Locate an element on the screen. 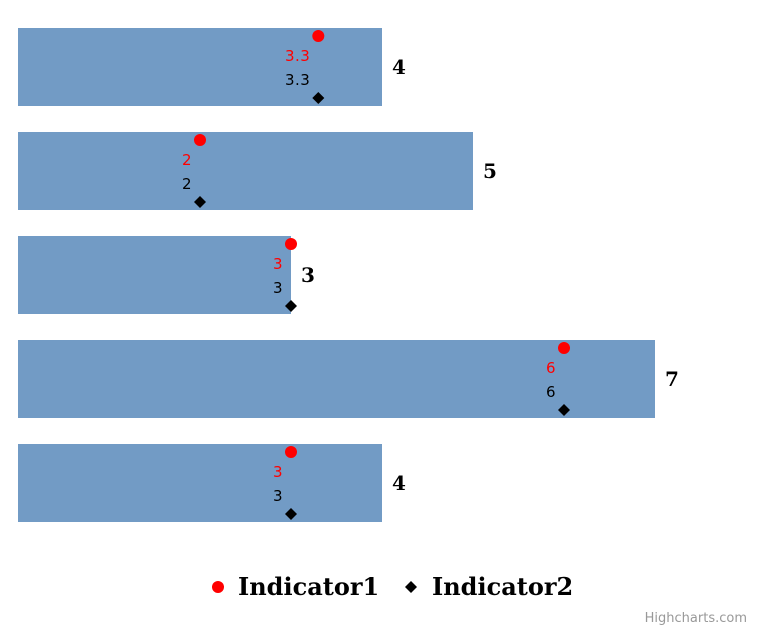  credits-link: Highcharts.com is located at coordinates (696, 618).